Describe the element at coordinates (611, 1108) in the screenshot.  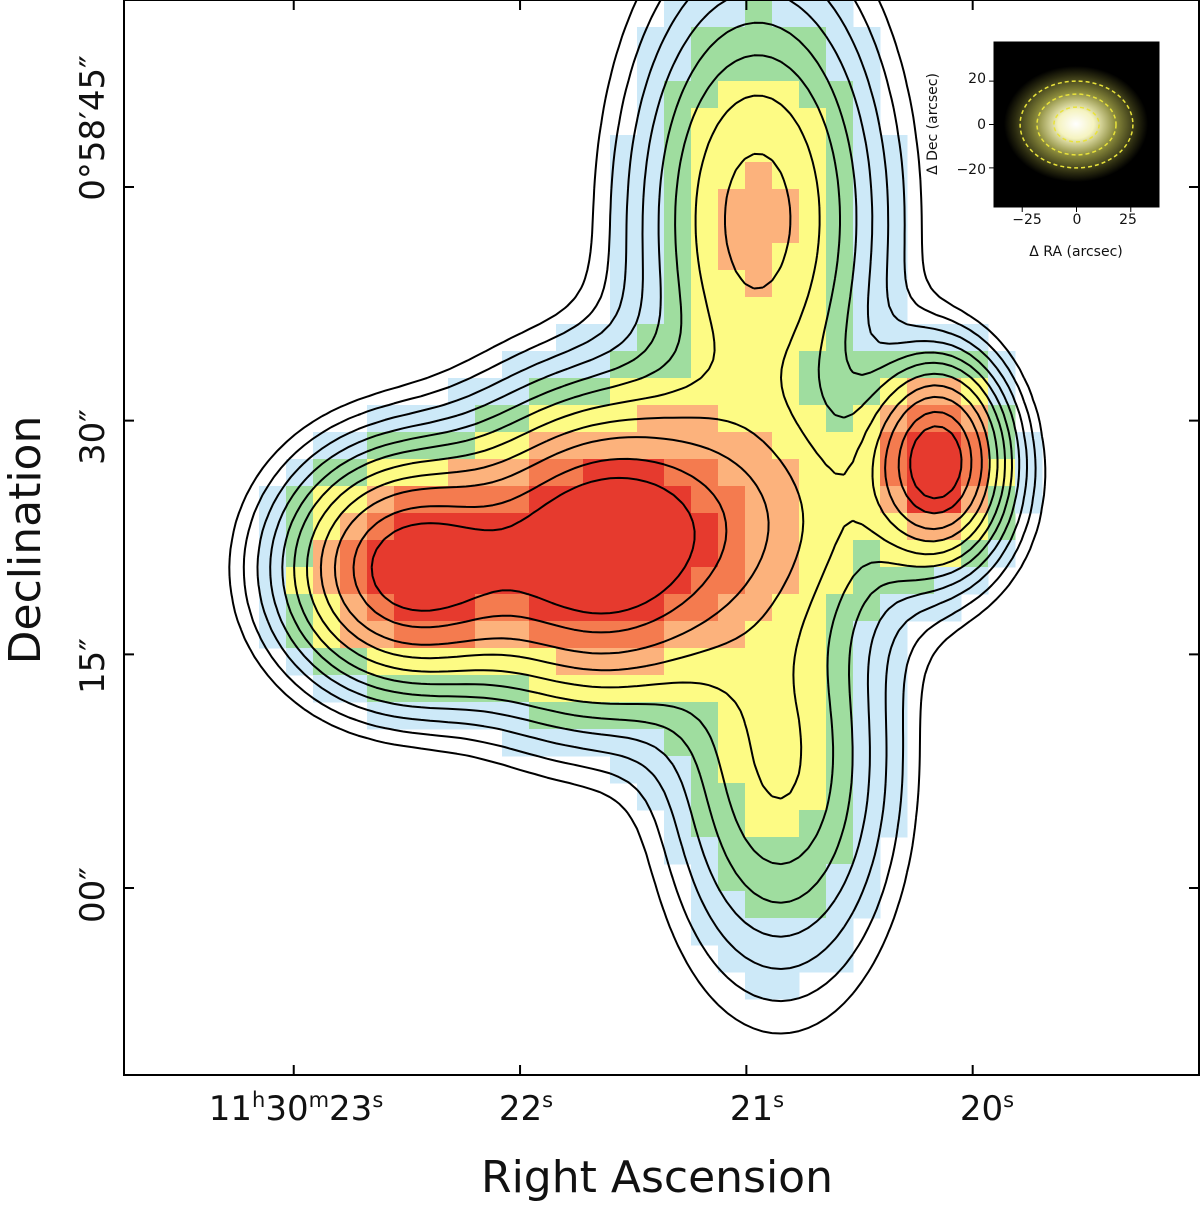
I see `x-tick-labels: 11h30m23s 22s 21s 20s` at that location.